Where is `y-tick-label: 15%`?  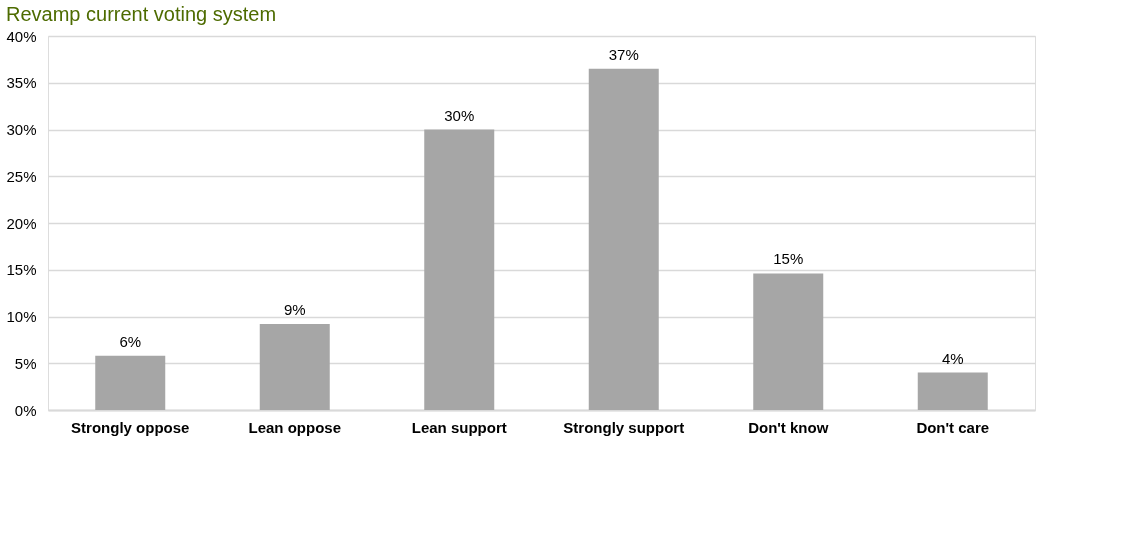
y-tick-label: 15% is located at coordinates (21, 270).